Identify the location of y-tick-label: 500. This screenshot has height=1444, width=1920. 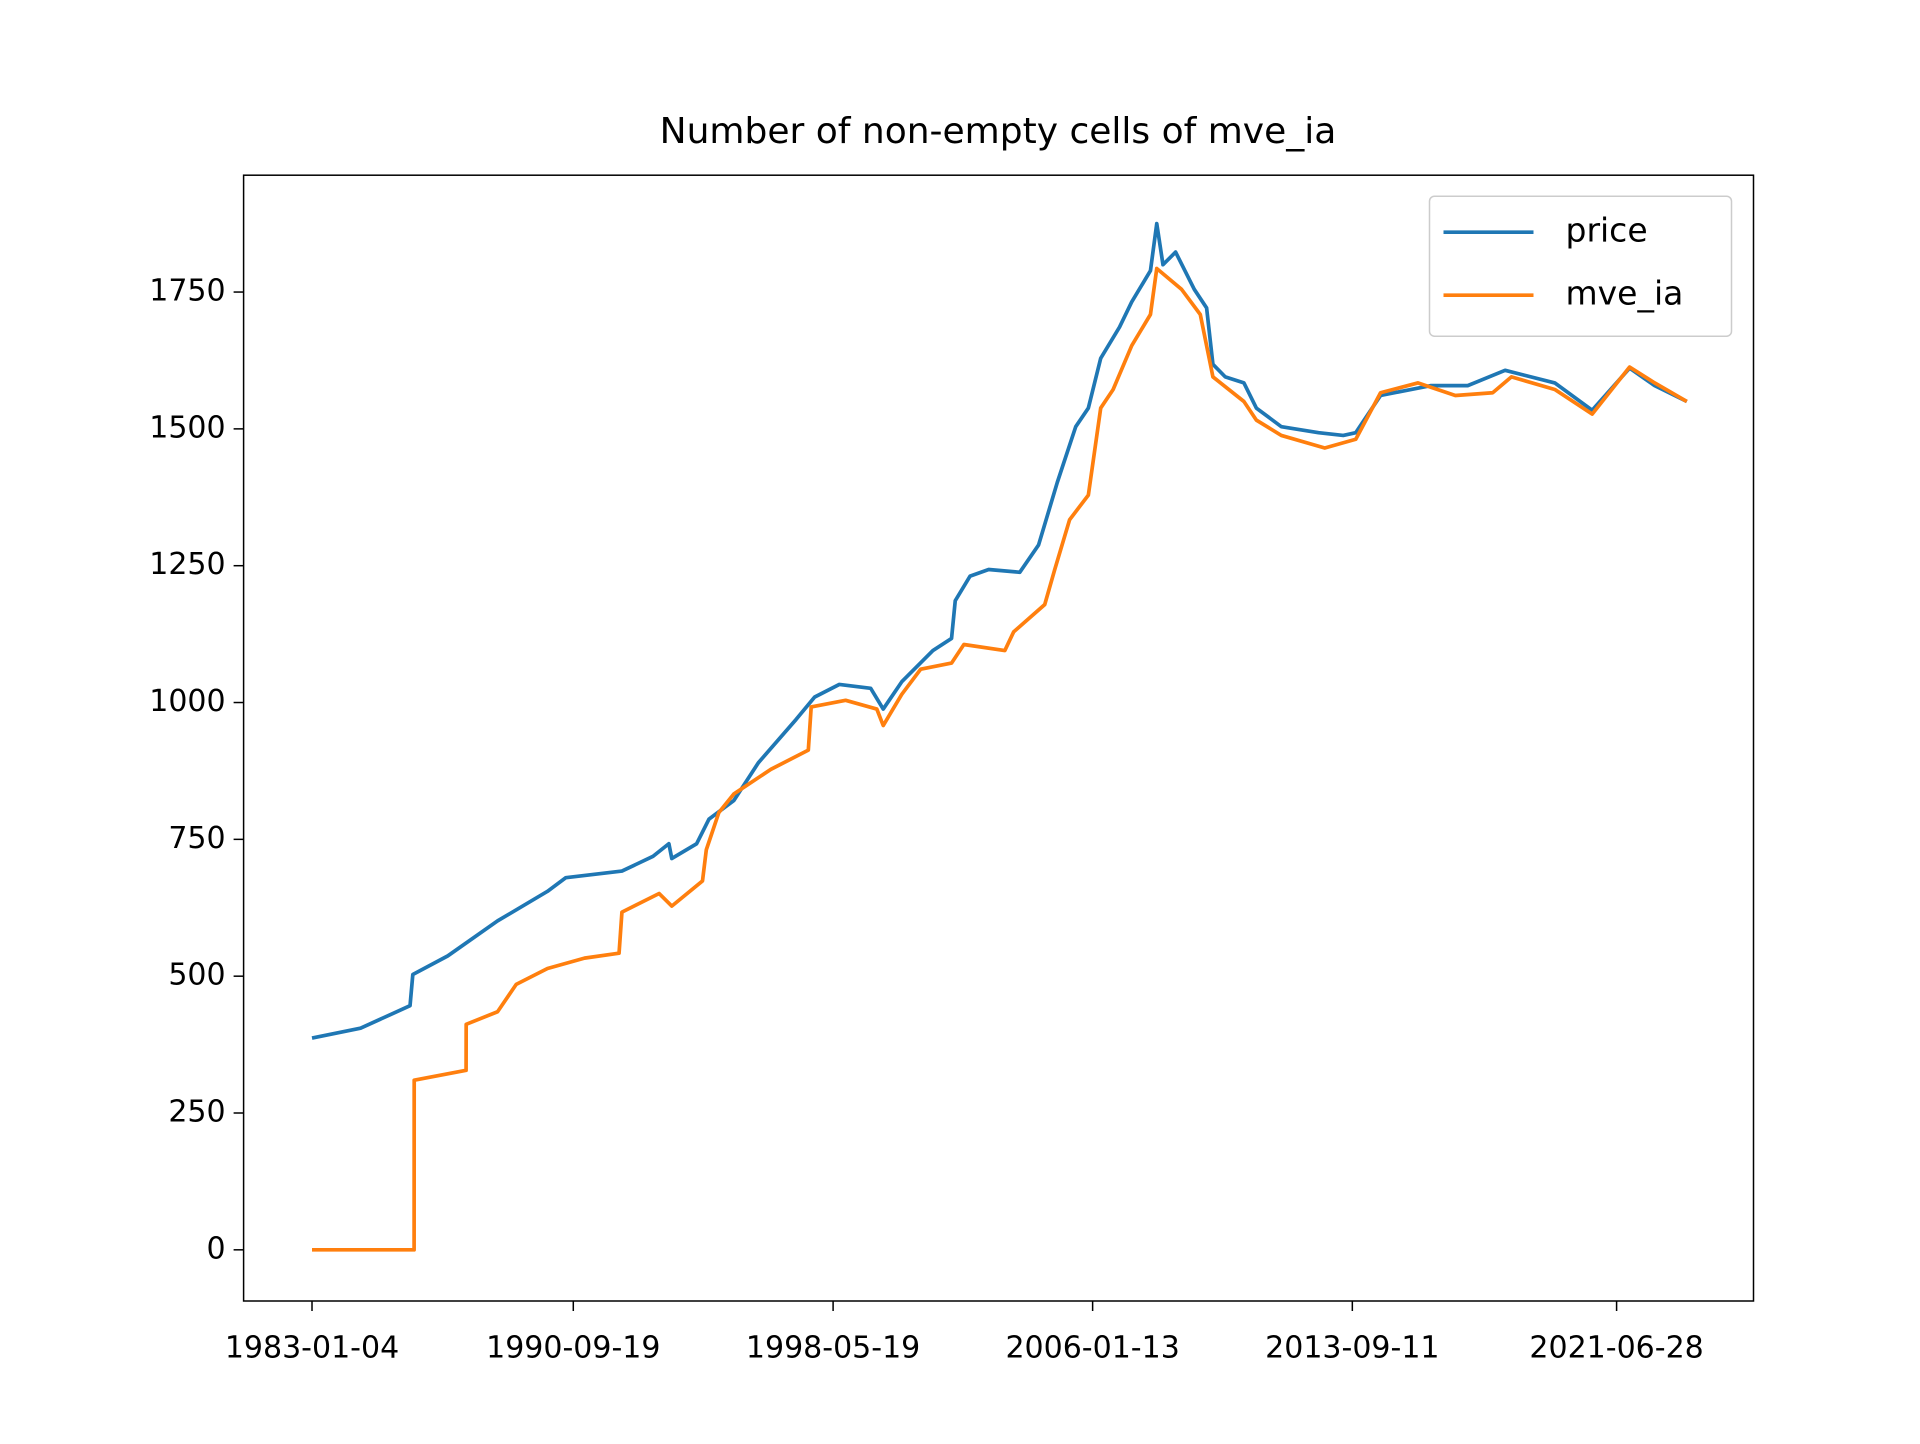
(196, 975).